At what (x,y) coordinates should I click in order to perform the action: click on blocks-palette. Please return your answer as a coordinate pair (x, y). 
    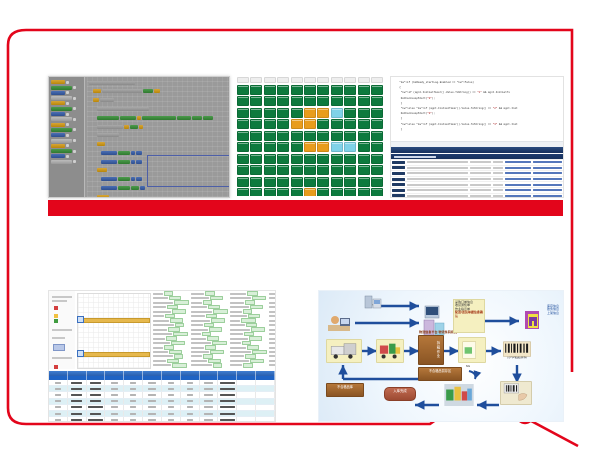
    Looking at the image, I should click on (67, 137).